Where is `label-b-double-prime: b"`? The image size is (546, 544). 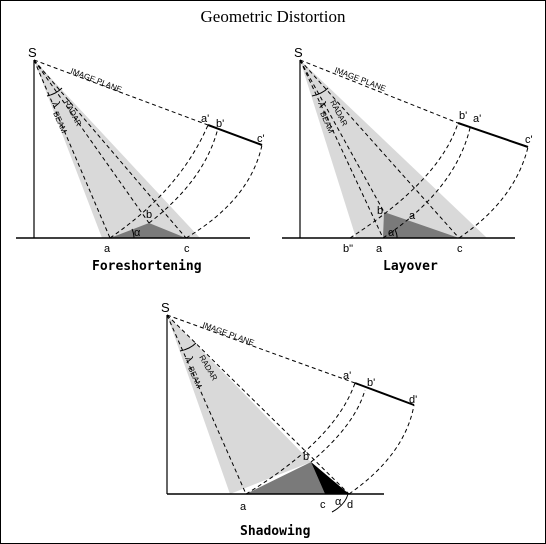
label-b-double-prime: b" is located at coordinates (348, 249).